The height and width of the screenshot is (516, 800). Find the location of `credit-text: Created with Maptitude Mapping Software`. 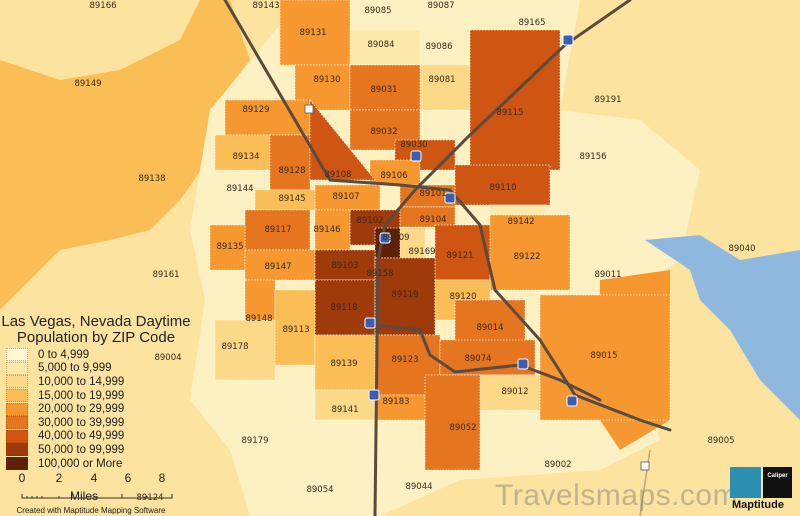

credit-text: Created with Maptitude Mapping Software is located at coordinates (91, 510).